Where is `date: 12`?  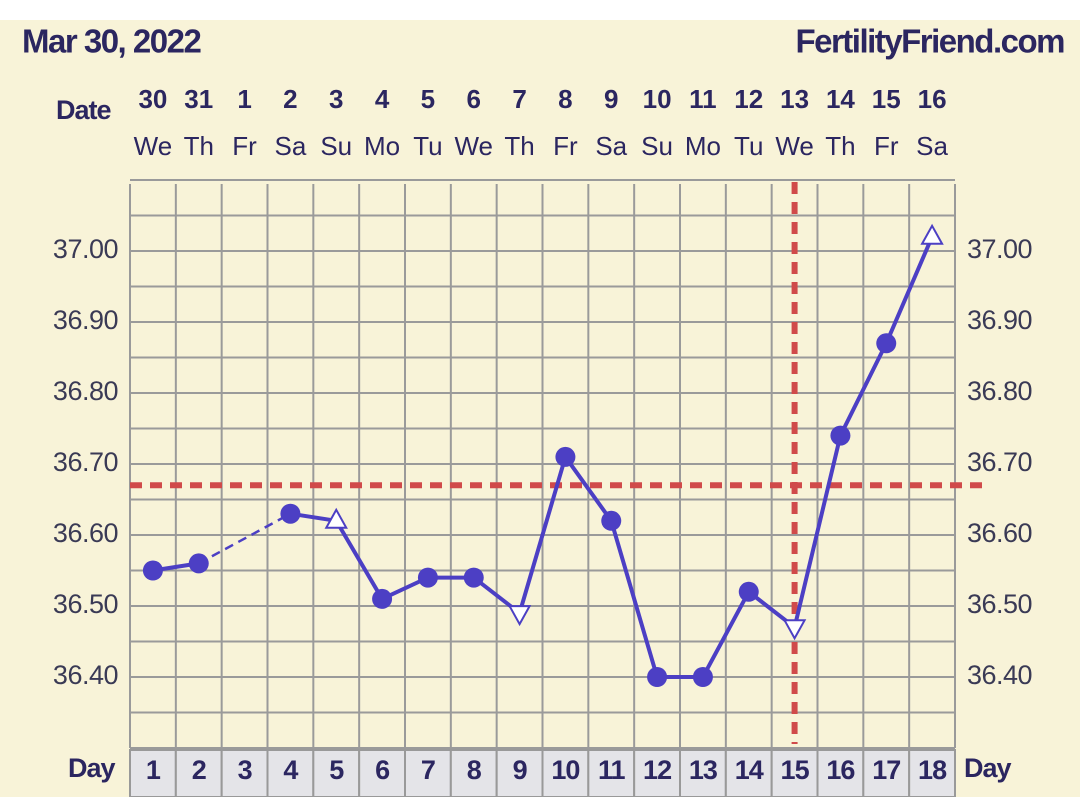 date: 12 is located at coordinates (748, 99).